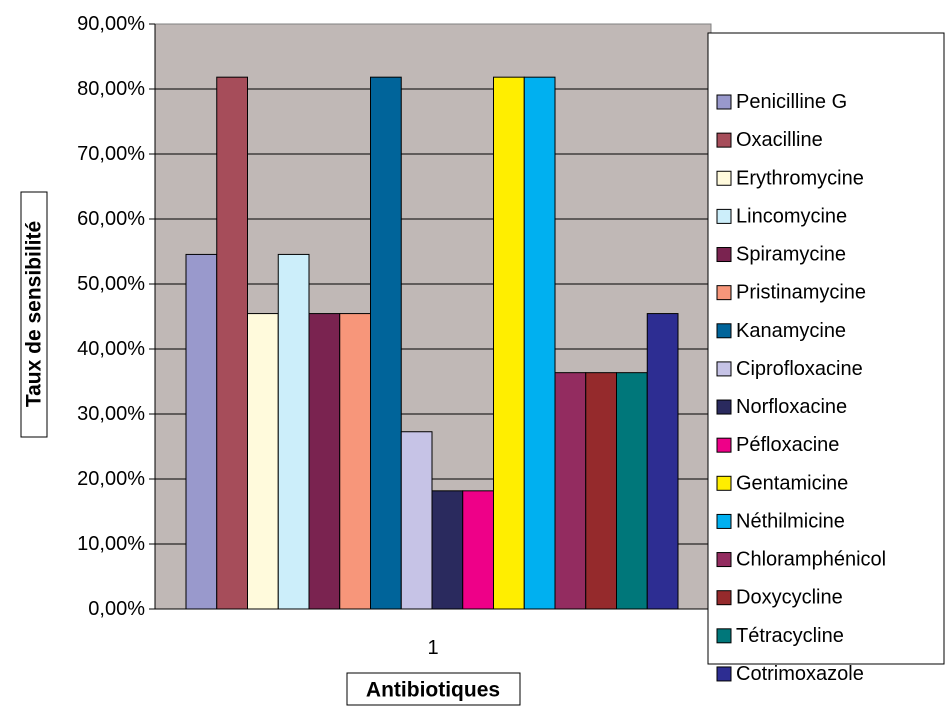  Describe the element at coordinates (779, 140) in the screenshot. I see `legend-label: Oxacilline` at that location.